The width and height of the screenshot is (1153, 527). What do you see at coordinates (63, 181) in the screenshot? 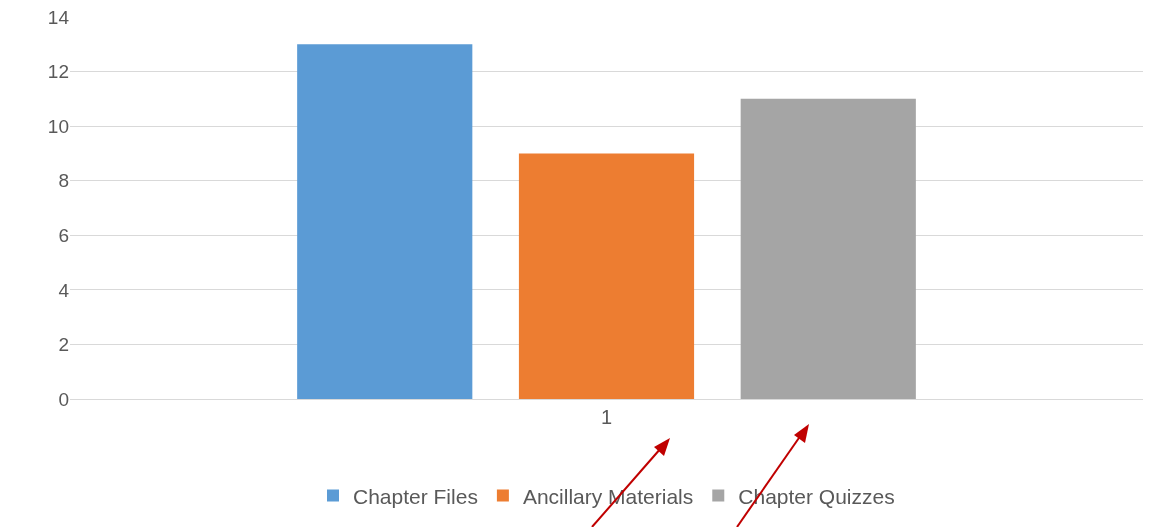
I see `y-tick-label: 8` at bounding box center [63, 181].